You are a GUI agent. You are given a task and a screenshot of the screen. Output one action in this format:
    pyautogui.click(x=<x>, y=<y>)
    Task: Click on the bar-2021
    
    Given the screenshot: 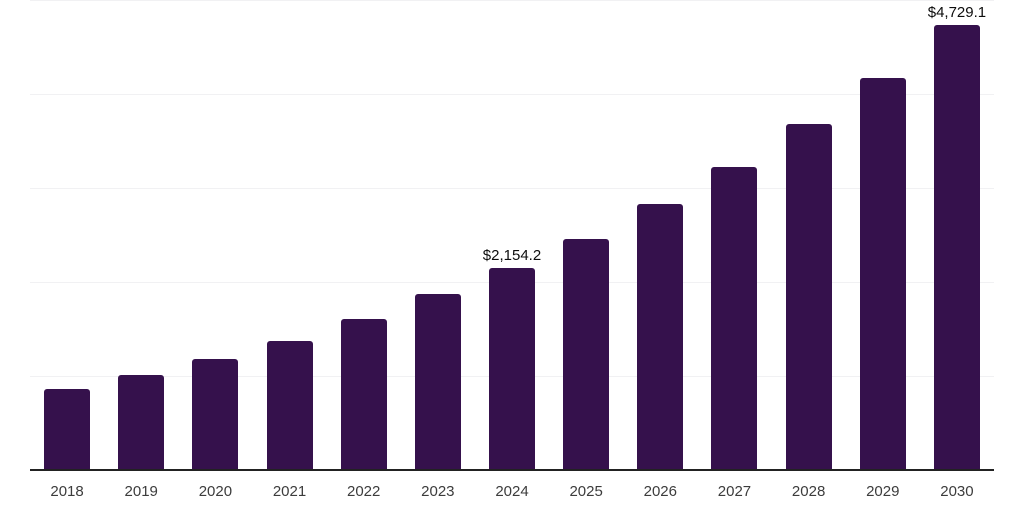 What is the action you would take?
    pyautogui.click(x=290, y=405)
    